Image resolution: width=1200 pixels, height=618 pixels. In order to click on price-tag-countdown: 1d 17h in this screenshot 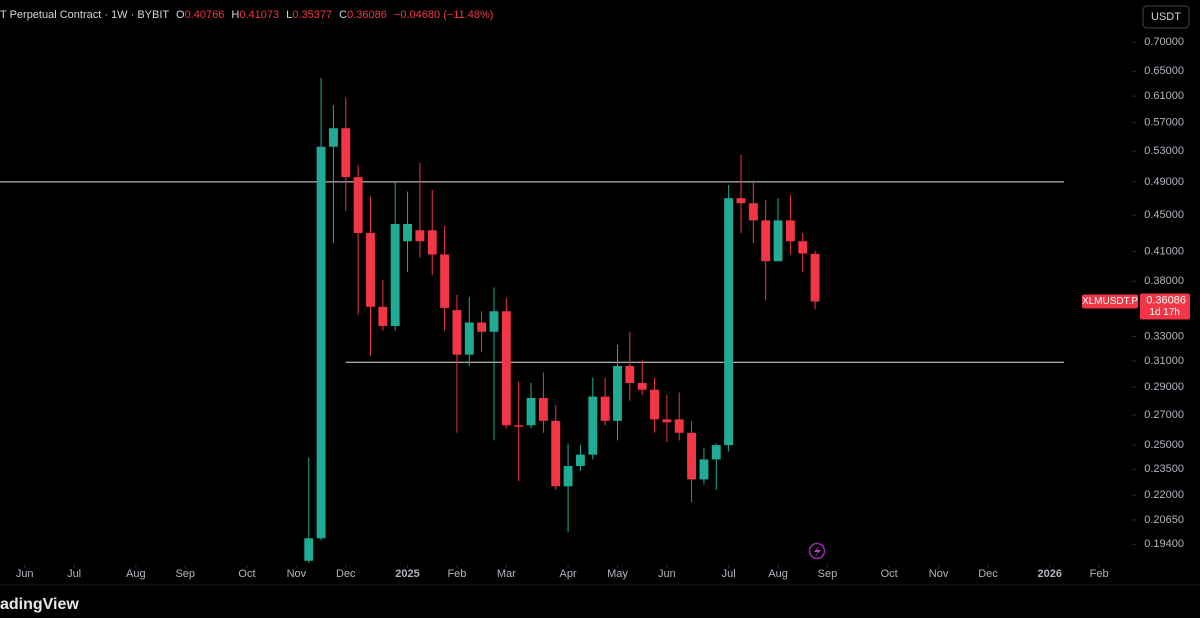, I will do `click(1164, 312)`.